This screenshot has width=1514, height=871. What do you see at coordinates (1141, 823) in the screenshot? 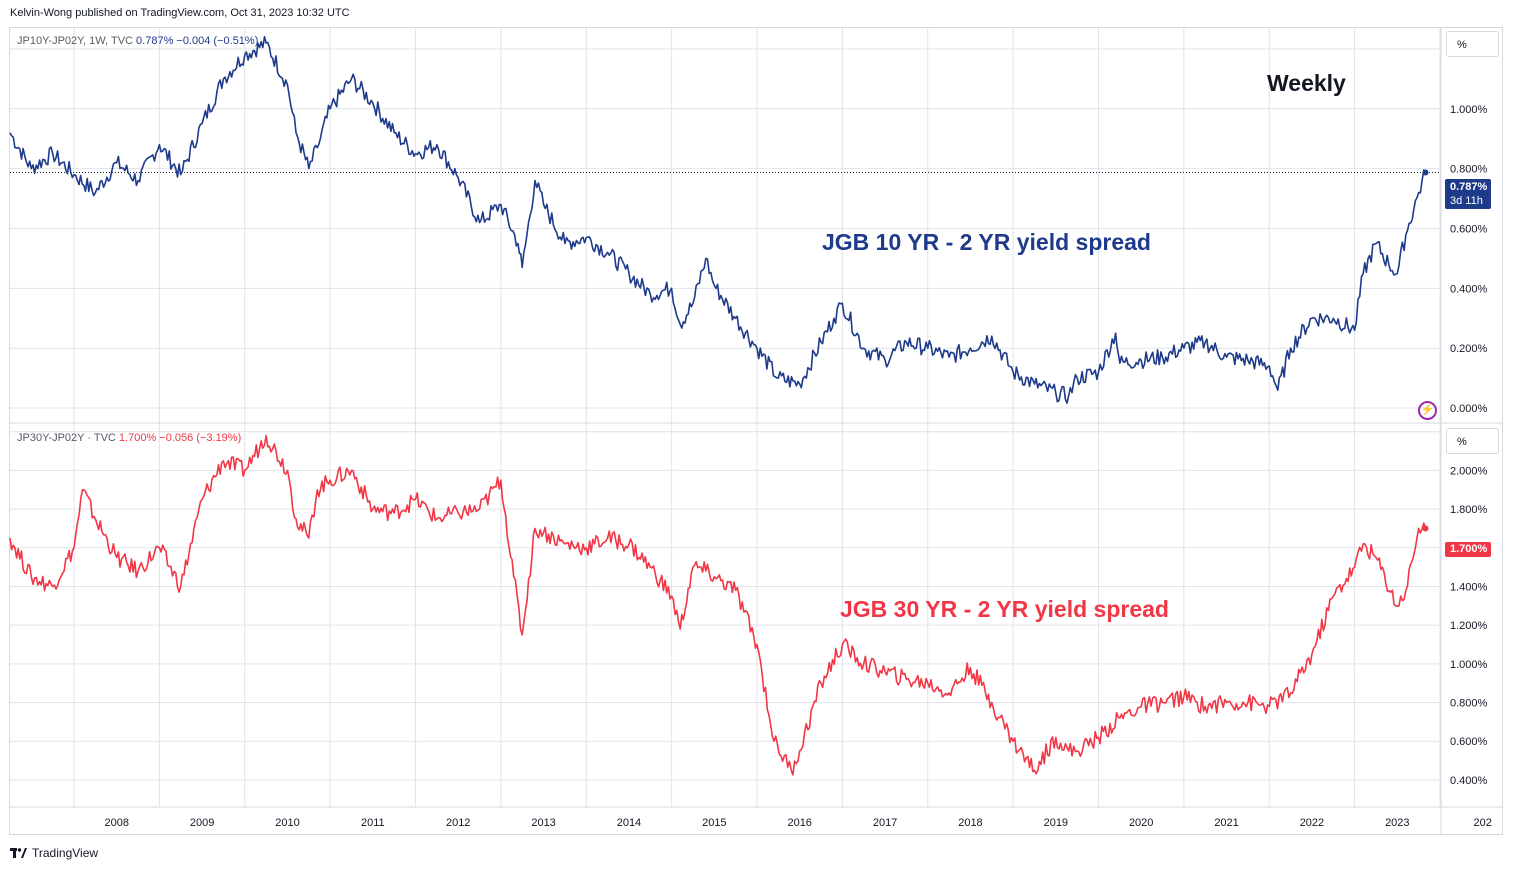
I see `x-tick-label: 2020` at bounding box center [1141, 823].